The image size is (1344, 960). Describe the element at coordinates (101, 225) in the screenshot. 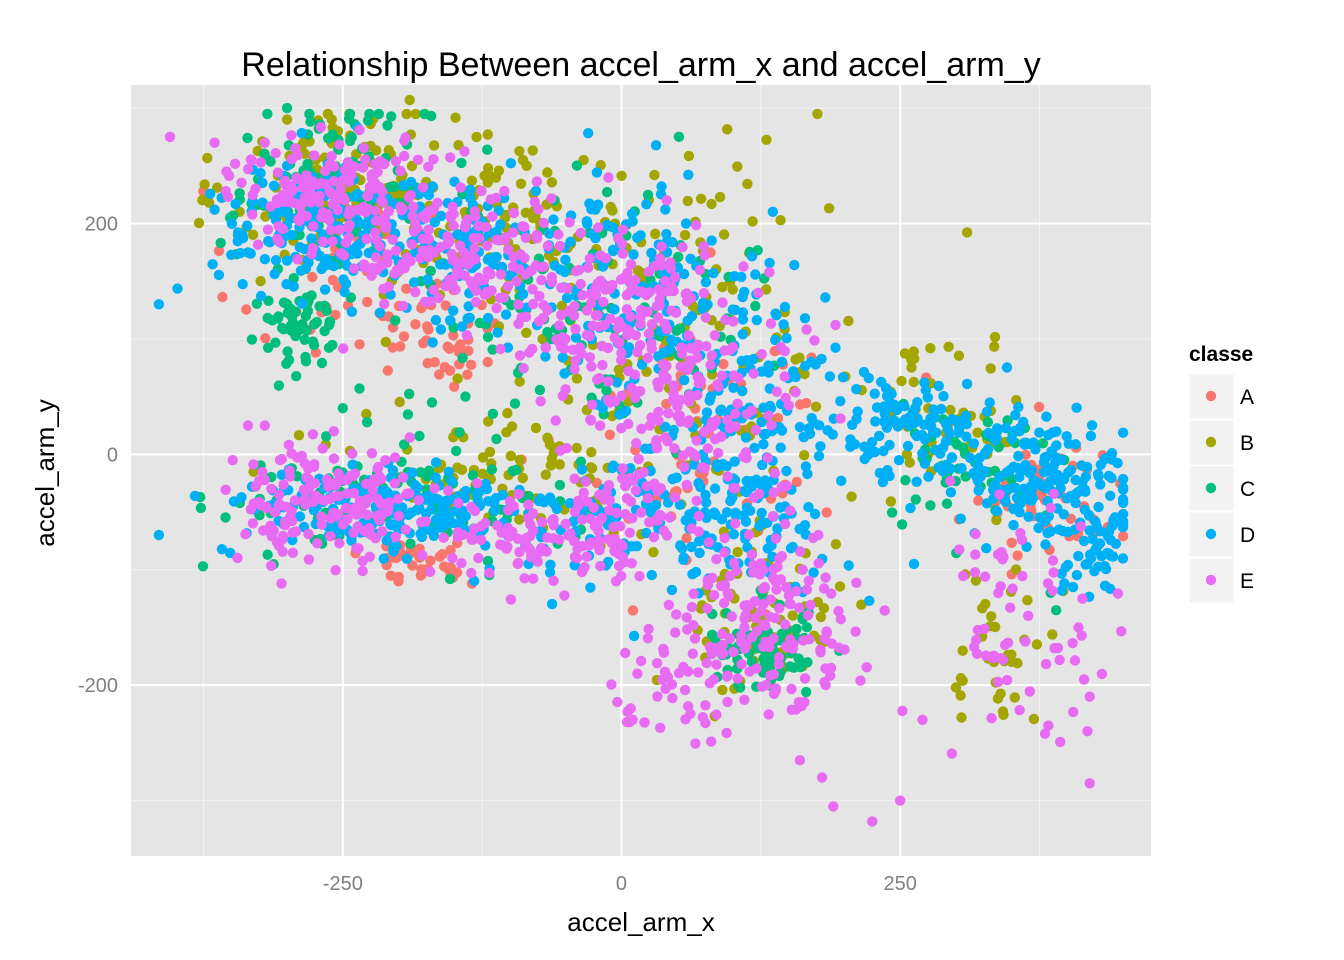

I see `y-tick-label: 200` at that location.